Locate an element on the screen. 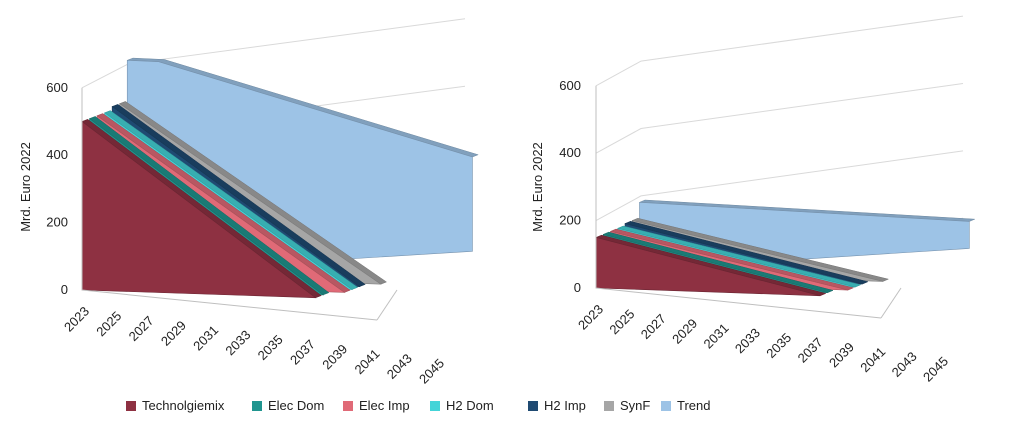 This screenshot has height=443, width=1024. legend-item-synf: SynF is located at coordinates (627, 405).